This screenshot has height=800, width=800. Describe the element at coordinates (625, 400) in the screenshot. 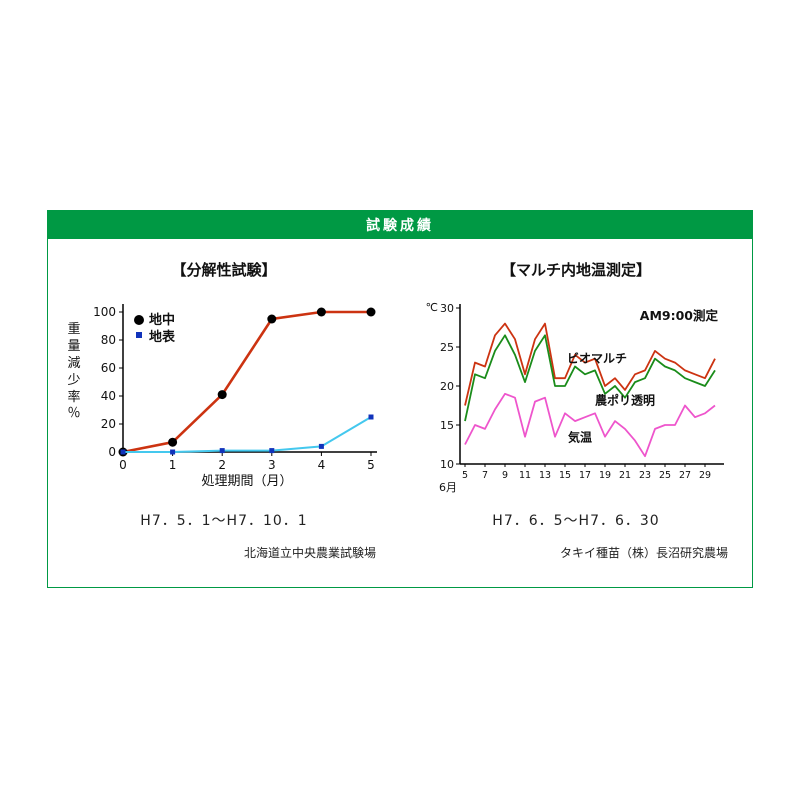

I see `svg-text: 農ポリ透明` at that location.